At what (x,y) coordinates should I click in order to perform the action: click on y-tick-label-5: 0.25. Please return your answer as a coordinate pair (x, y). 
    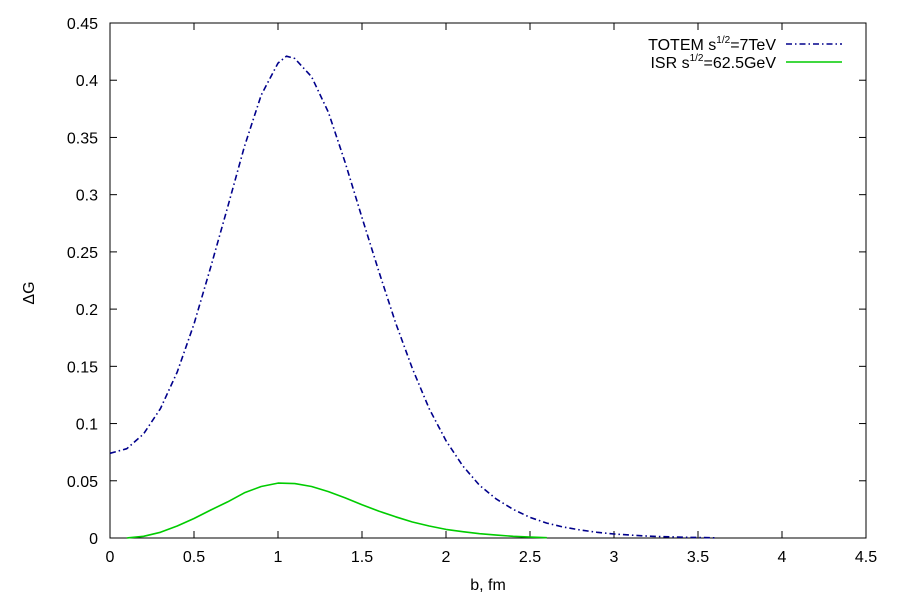
    Looking at the image, I should click on (82, 253).